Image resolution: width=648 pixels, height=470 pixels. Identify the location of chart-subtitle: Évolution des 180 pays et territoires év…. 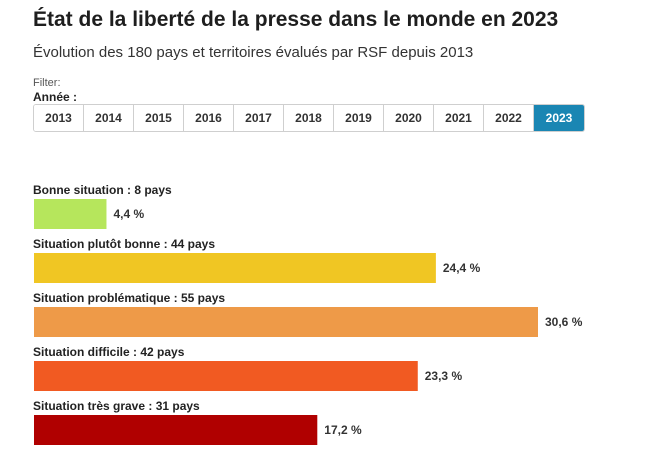
(253, 52).